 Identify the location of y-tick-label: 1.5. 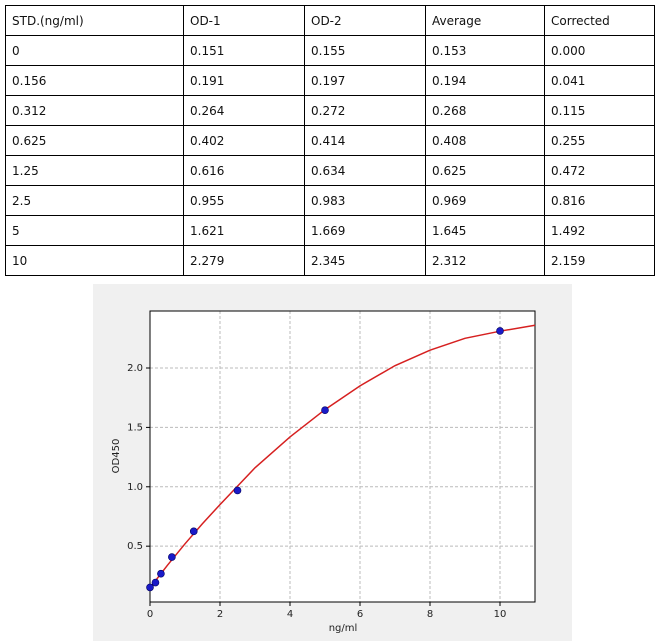
(135, 427).